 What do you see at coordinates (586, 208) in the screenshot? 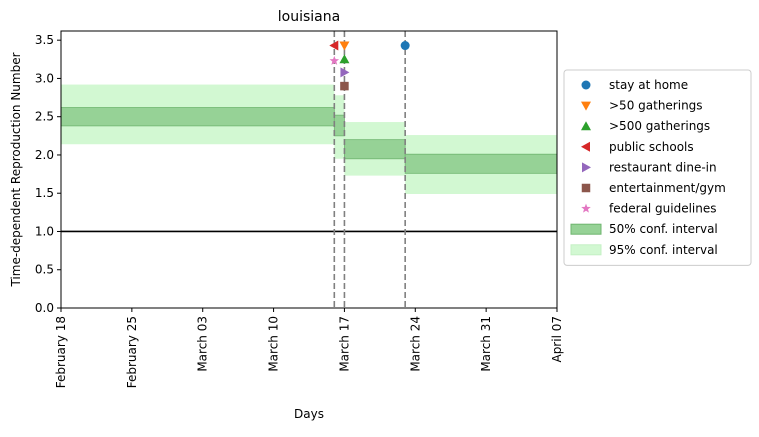
I see `legend-marker-federal-guidelines` at bounding box center [586, 208].